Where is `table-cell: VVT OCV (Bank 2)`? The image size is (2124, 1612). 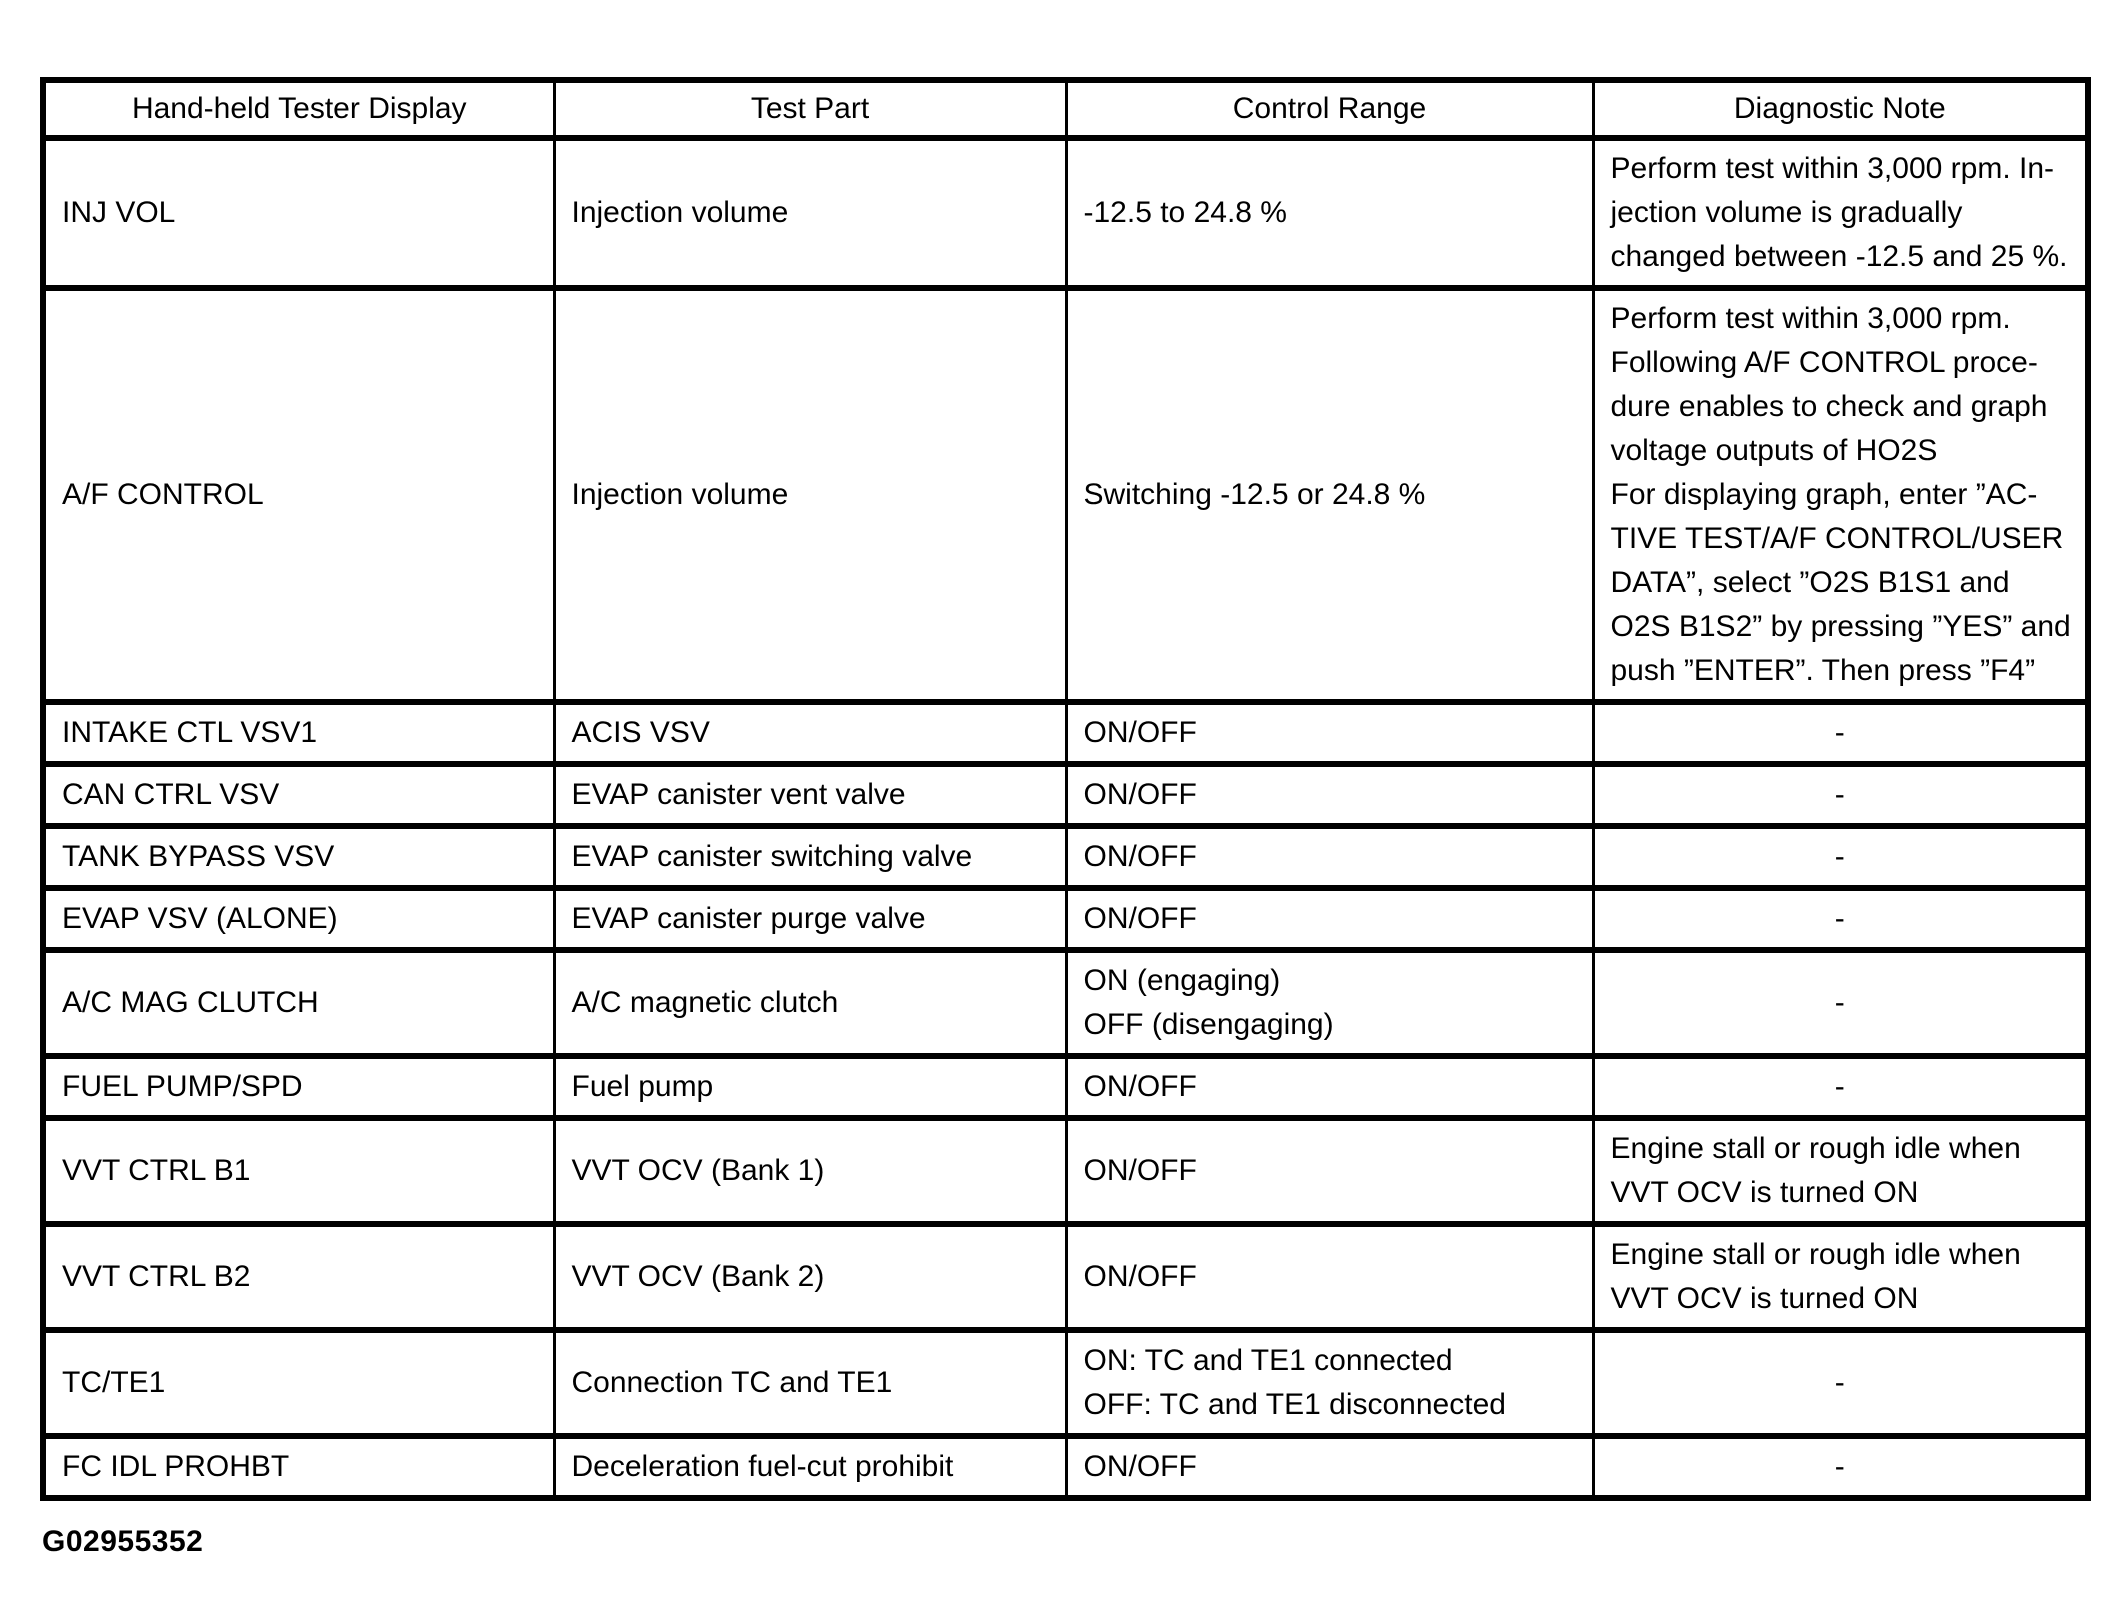
table-cell: VVT OCV (Bank 2) is located at coordinates (810, 1277).